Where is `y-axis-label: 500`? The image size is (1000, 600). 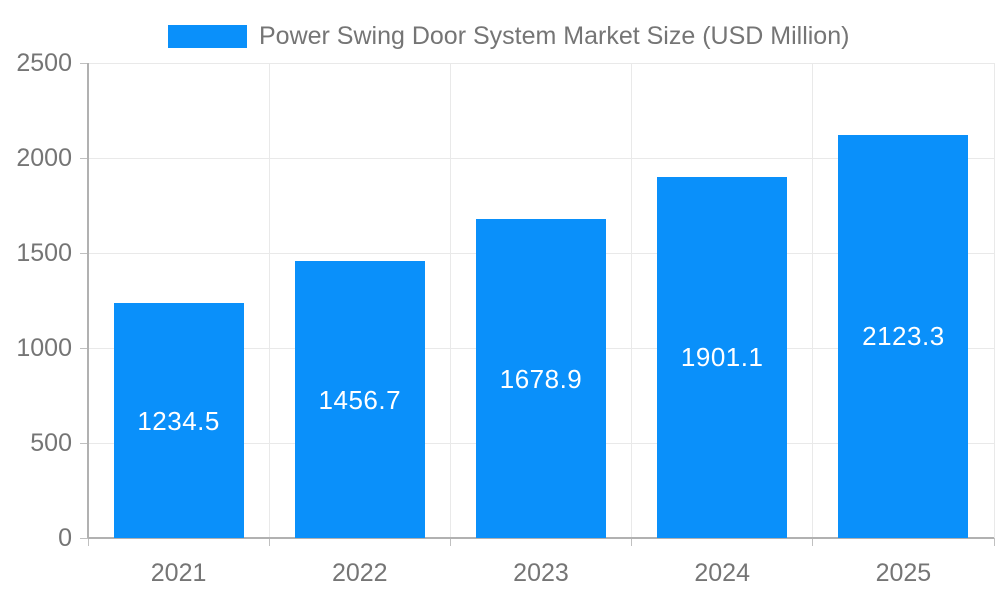 y-axis-label: 500 is located at coordinates (51, 443).